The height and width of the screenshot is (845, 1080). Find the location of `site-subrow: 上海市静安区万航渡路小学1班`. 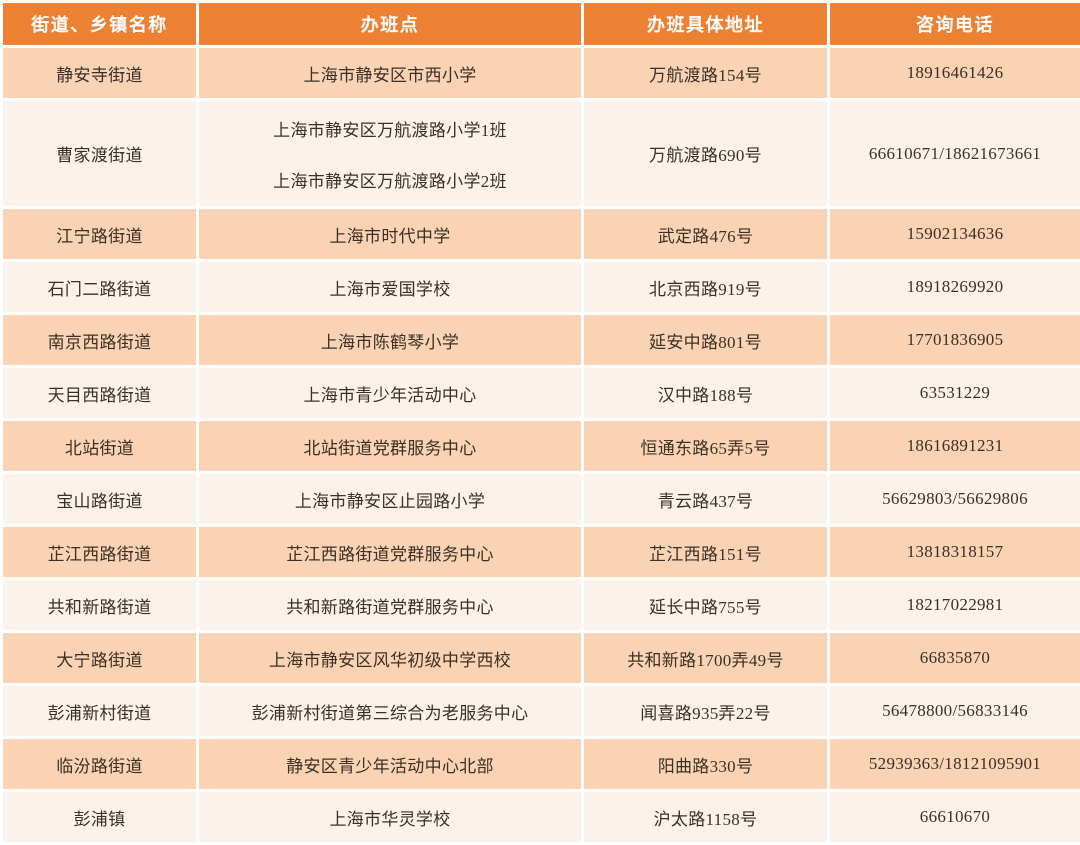

site-subrow: 上海市静安区万航渡路小学1班 is located at coordinates (390, 128).